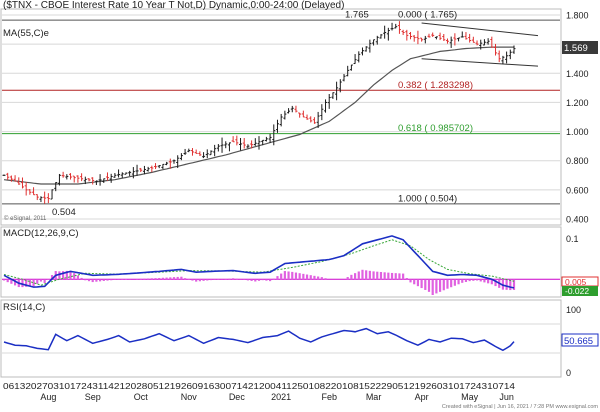  I want to click on price-tick-label: 1.800, so click(577, 16).